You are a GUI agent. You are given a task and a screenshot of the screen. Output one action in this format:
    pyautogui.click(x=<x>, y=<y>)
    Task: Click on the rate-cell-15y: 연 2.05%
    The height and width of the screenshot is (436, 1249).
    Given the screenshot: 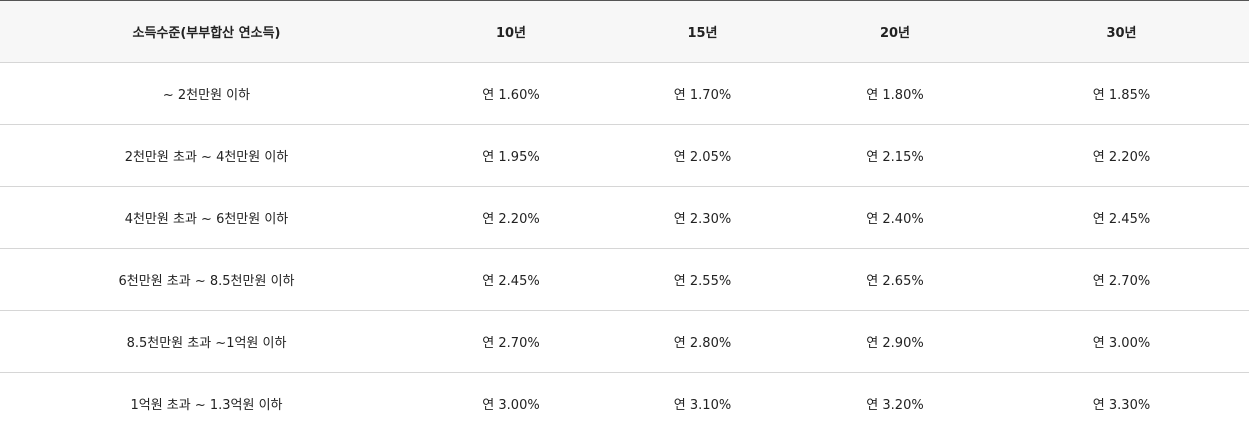 What is the action you would take?
    pyautogui.click(x=702, y=155)
    